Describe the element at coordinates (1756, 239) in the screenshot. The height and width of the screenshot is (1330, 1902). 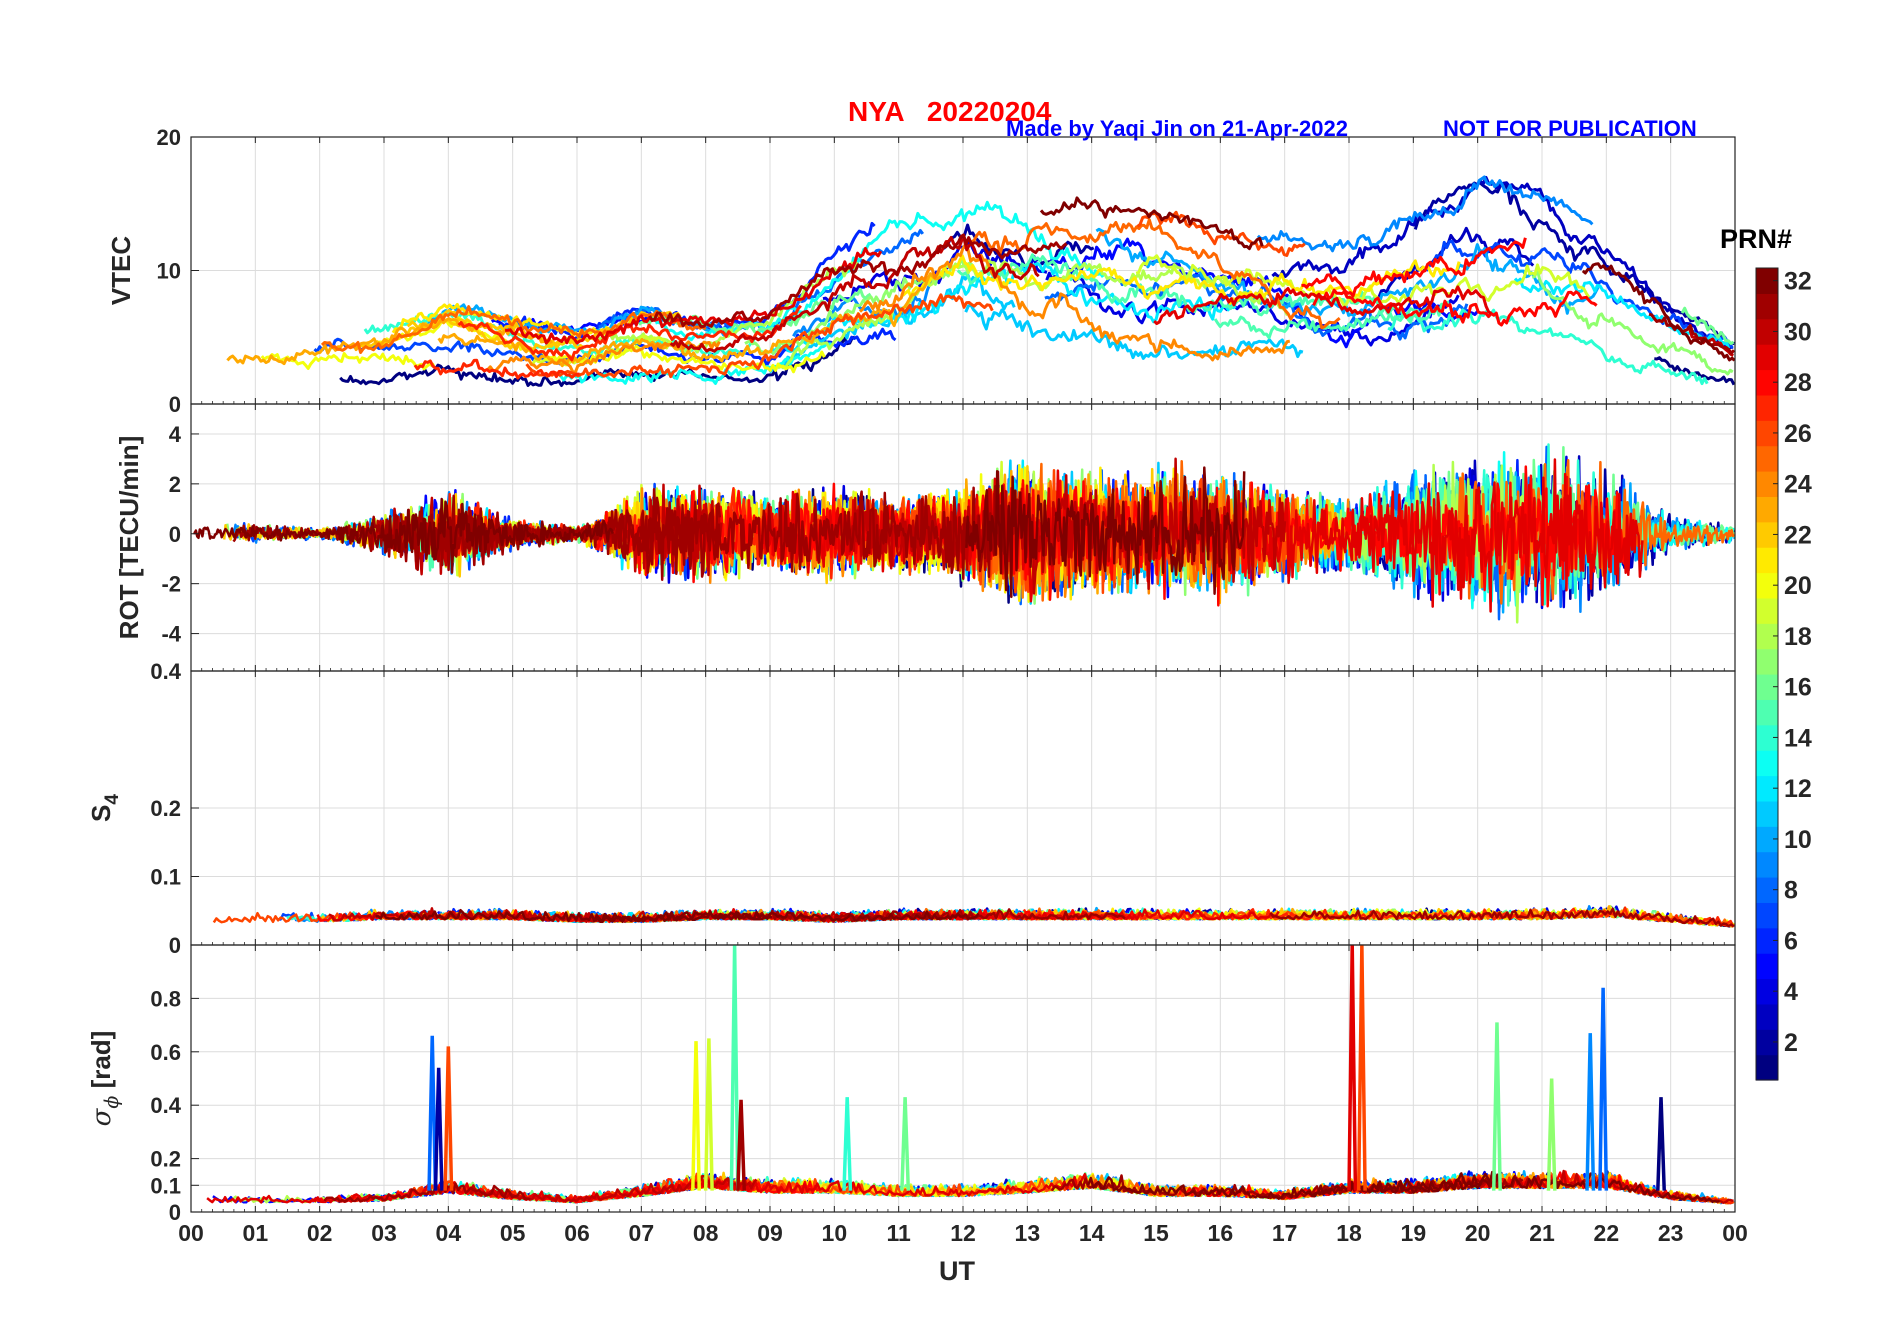
I see `colorbar-label: PRN#` at that location.